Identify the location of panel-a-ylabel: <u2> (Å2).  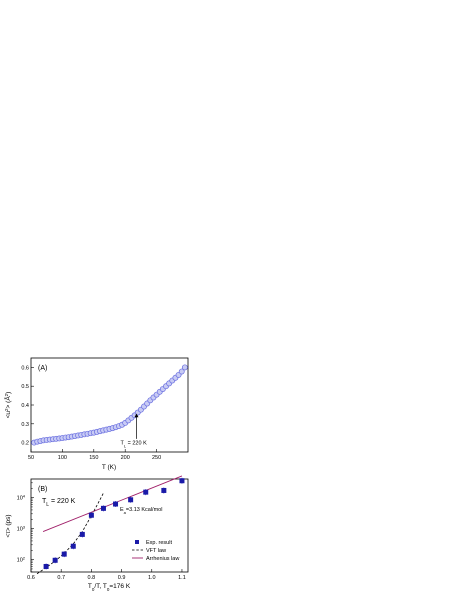
(7, 405).